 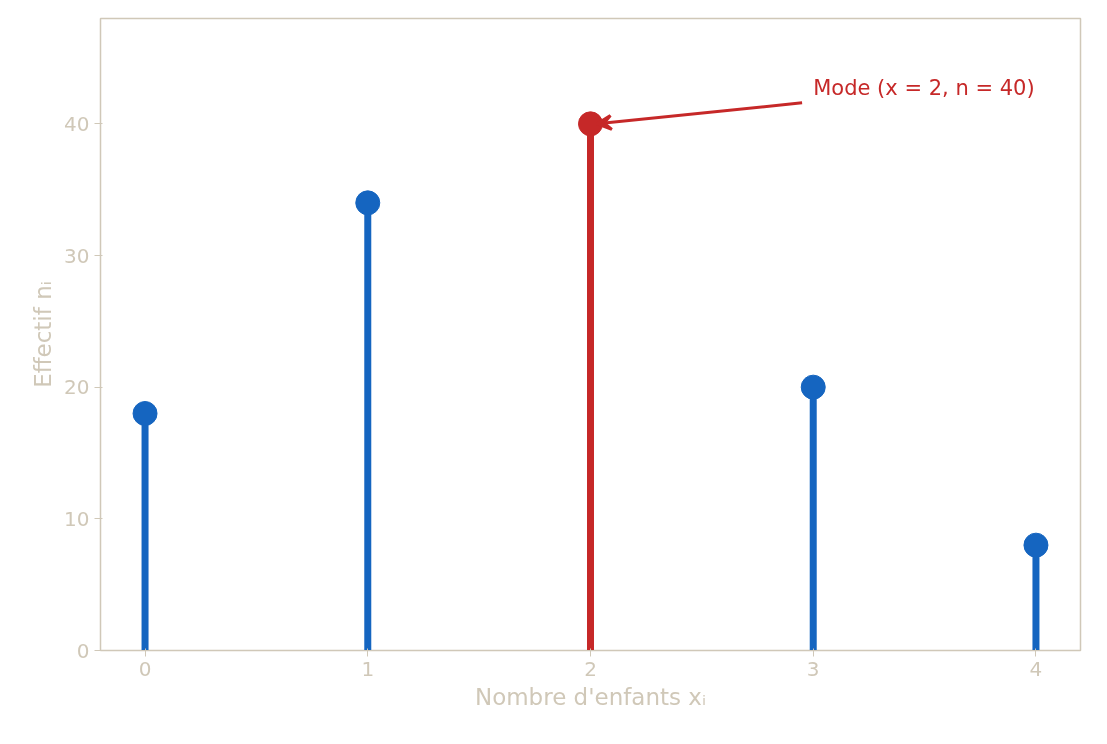 What do you see at coordinates (1036, 668) in the screenshot?
I see `x-tick-label: 4` at bounding box center [1036, 668].